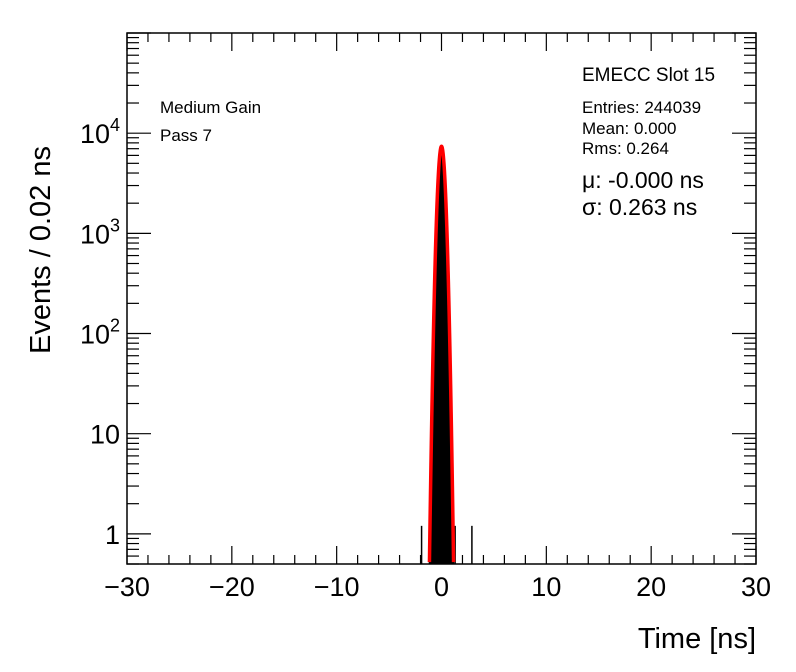  Describe the element at coordinates (232, 587) in the screenshot. I see `x-tick-label: −20` at that location.